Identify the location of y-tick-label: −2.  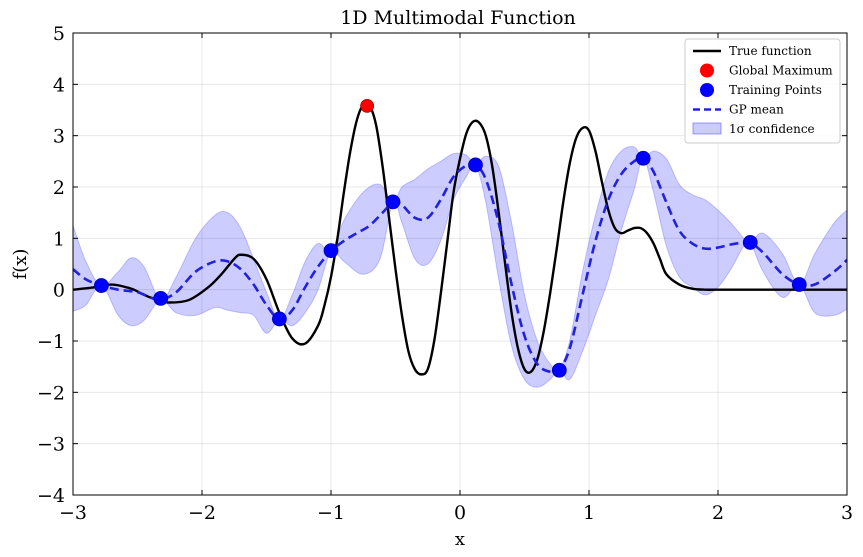
(51, 393).